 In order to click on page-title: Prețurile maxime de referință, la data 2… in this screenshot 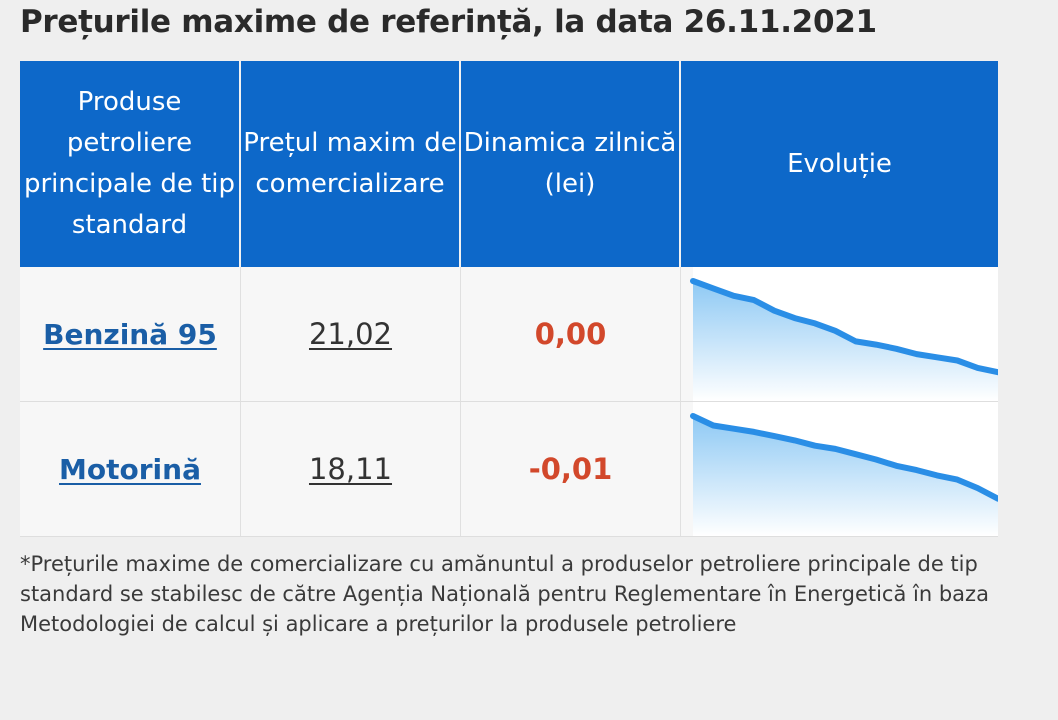, I will do `click(448, 22)`.